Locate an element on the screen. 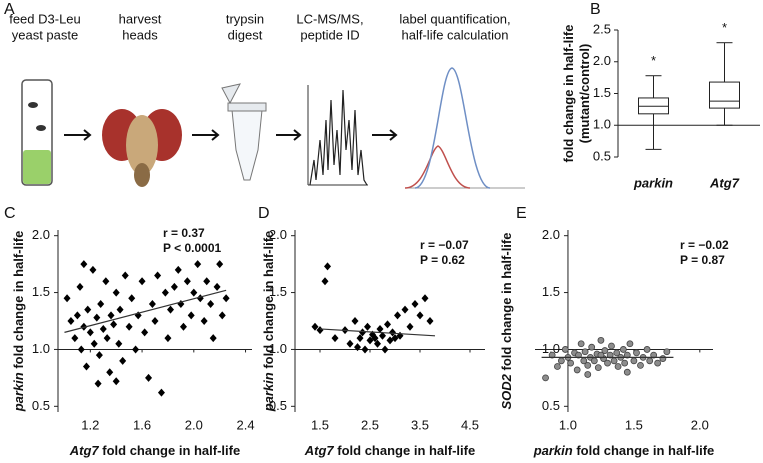  isotope-curves is located at coordinates (464, 128).